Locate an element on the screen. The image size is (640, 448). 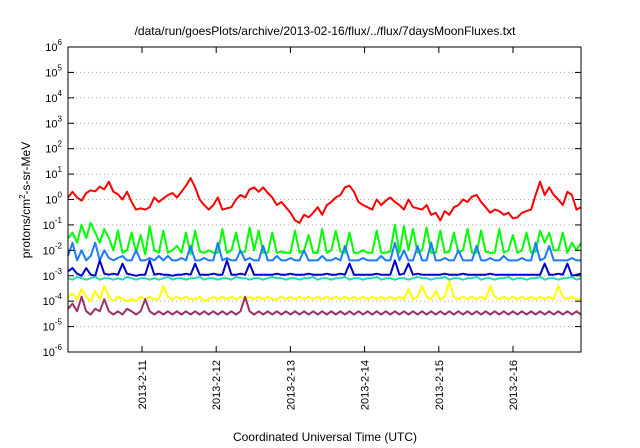
x-tick-label: 2013-2-16 is located at coordinates (514, 385).